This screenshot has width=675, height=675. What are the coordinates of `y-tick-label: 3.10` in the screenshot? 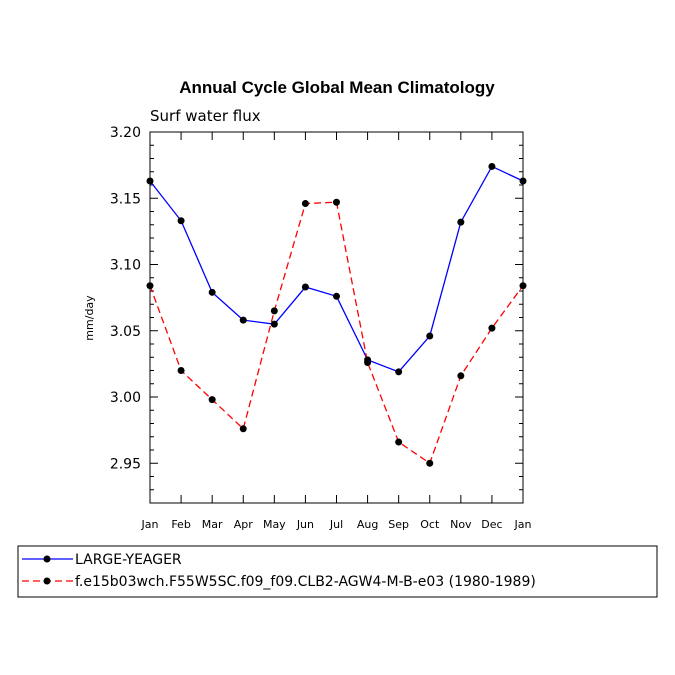 It's located at (125, 266).